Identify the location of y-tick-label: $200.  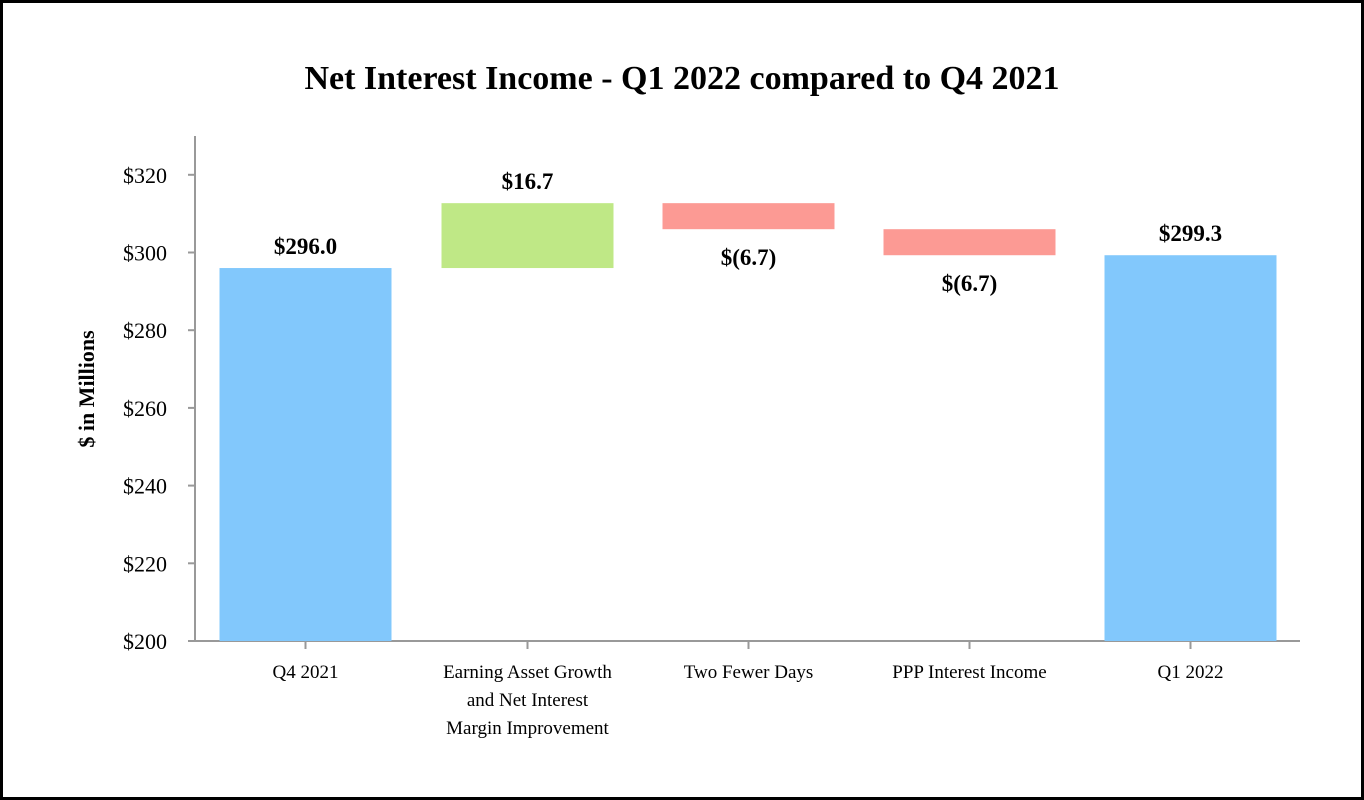
(145, 641).